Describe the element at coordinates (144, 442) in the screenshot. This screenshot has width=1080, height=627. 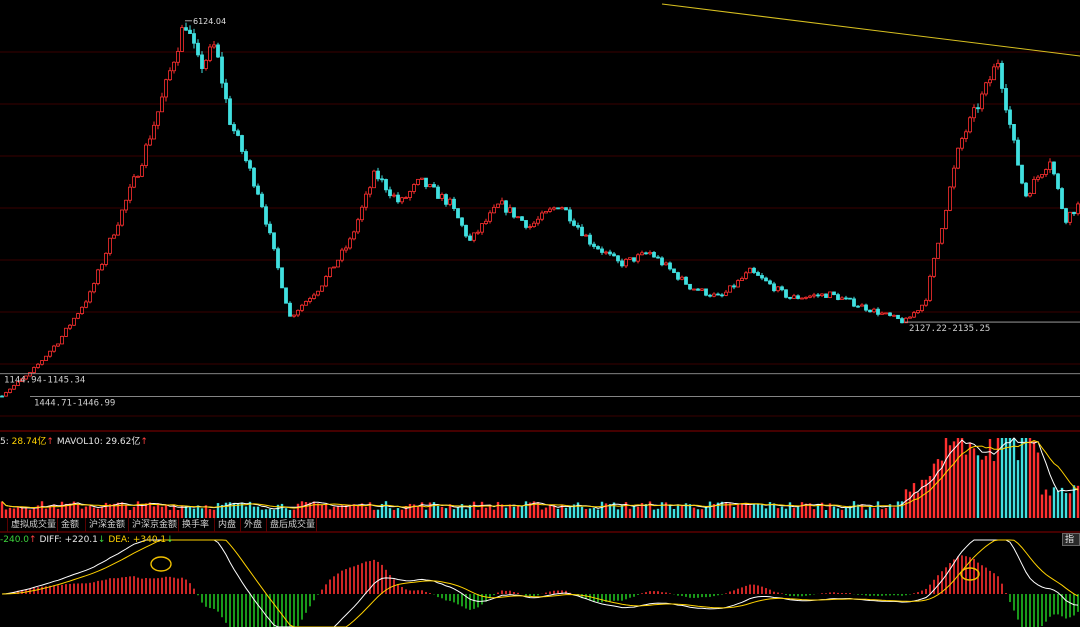
I see `mavol10-arrow: ↑` at that location.